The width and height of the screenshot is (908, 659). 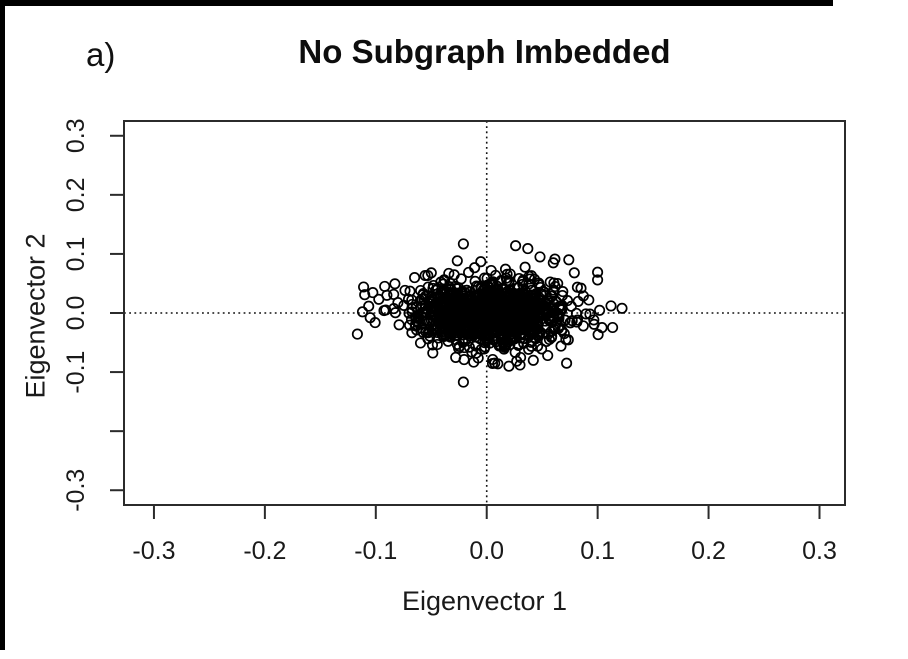 I want to click on point-cloud, so click(x=489, y=313).